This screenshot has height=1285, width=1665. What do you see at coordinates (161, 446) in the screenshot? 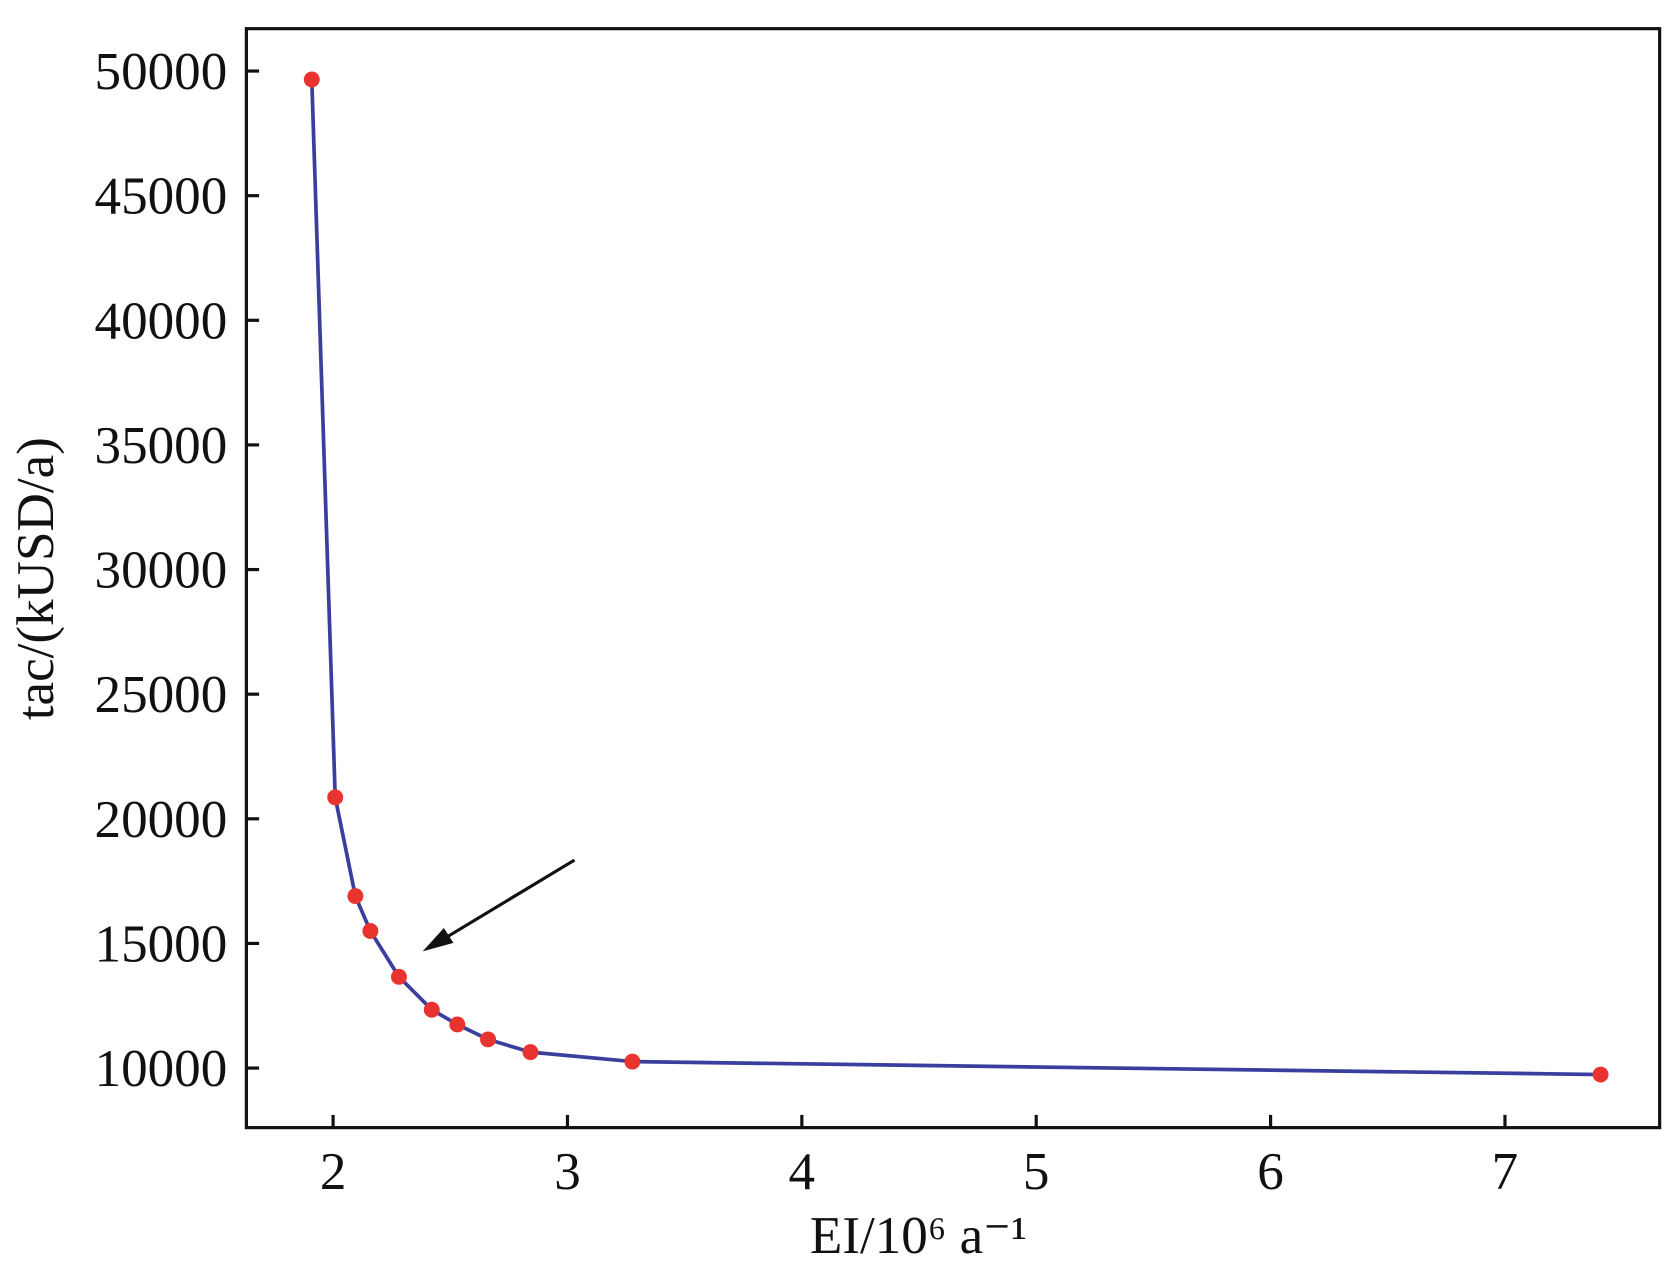
I see `y-tick-label: 35000` at bounding box center [161, 446].